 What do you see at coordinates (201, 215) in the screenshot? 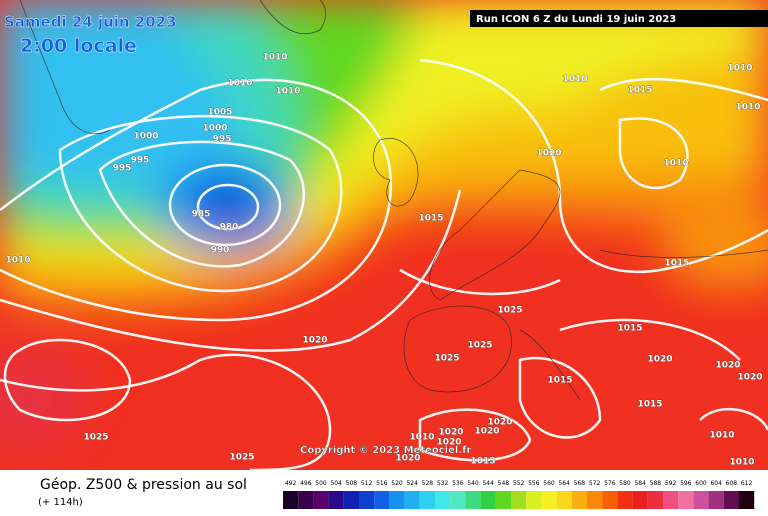
I see `isobar-label: 985` at bounding box center [201, 215].